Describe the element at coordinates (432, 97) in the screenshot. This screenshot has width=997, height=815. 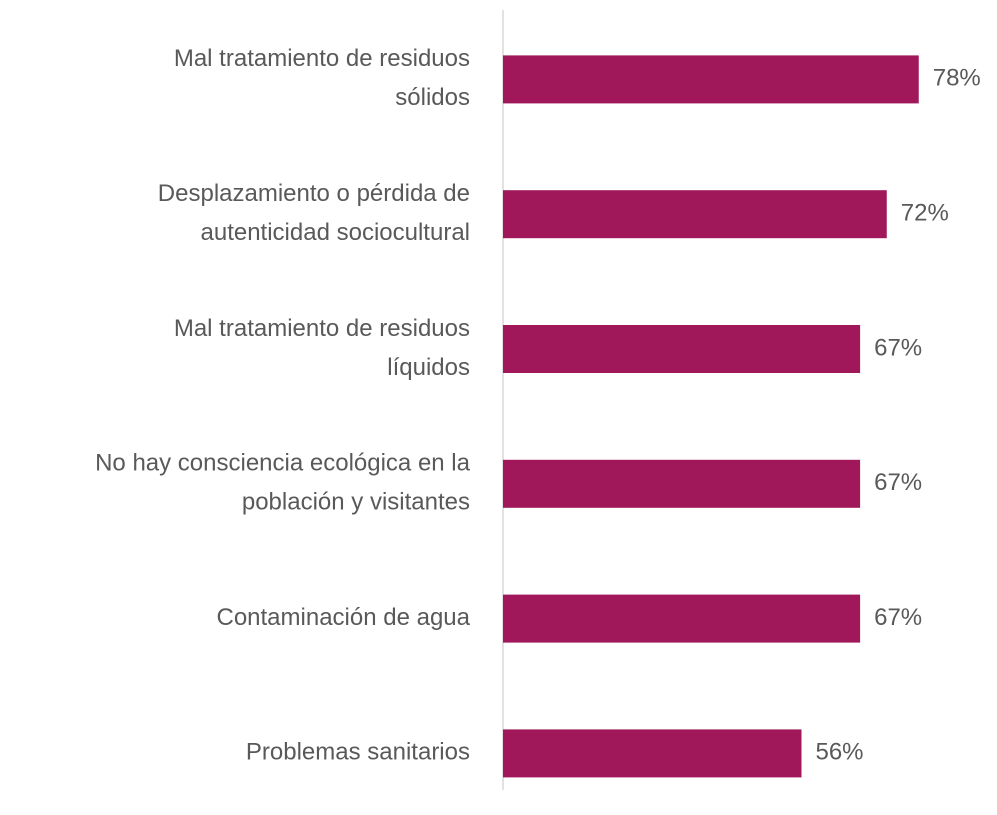
I see `category-label: sólidos` at that location.